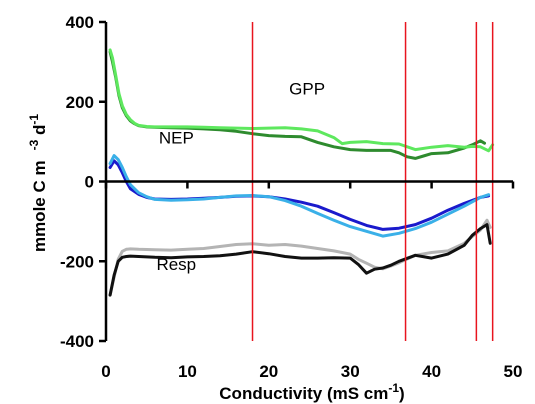  Describe the element at coordinates (393, 388) in the screenshot. I see `x-axis-title-superscript: -1` at that location.